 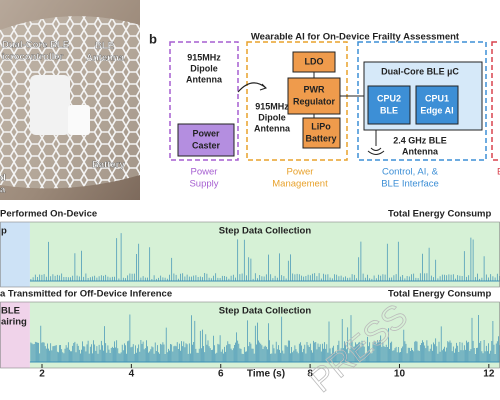 I want to click on photo-label: BLE, so click(x=104, y=46).